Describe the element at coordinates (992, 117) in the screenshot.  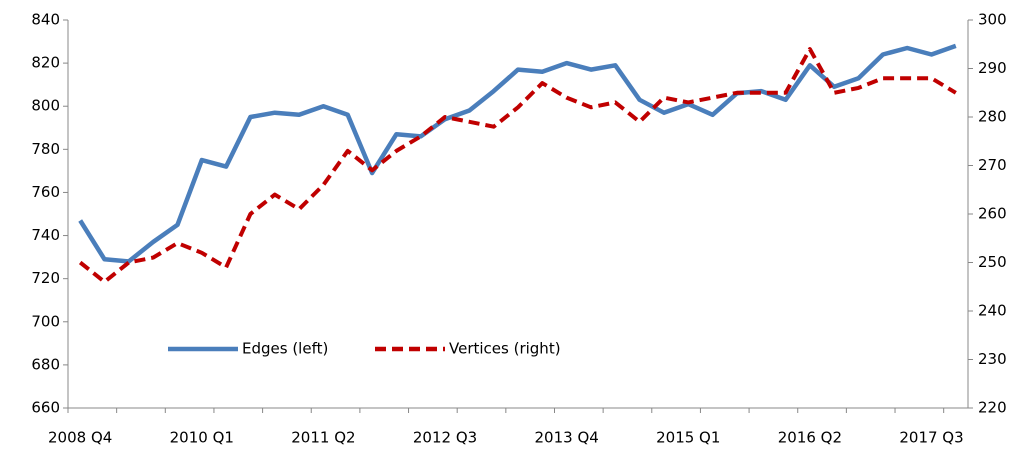
I see `y2-tick-label: 280` at that location.